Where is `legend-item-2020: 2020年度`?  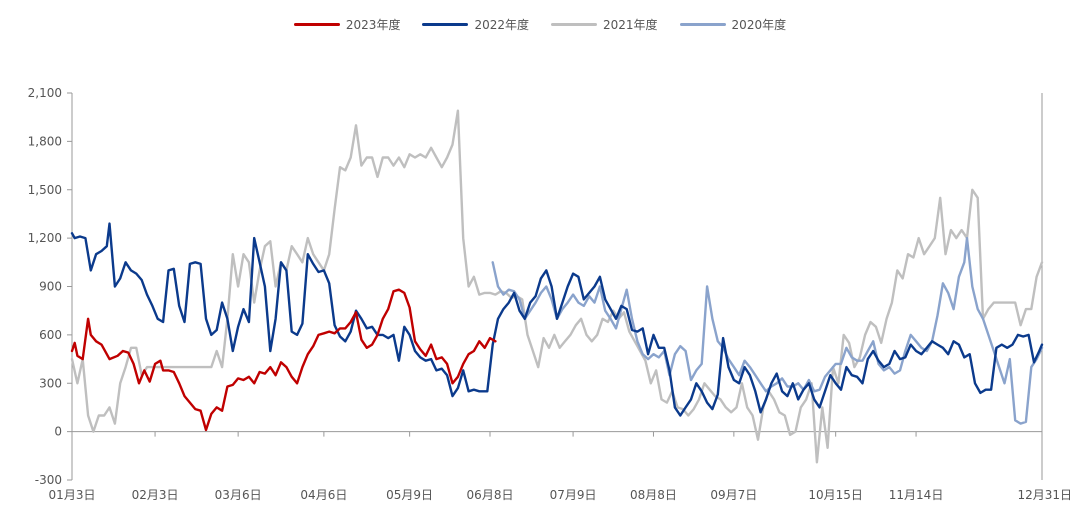 legend-item-2020: 2020年度 is located at coordinates (733, 24).